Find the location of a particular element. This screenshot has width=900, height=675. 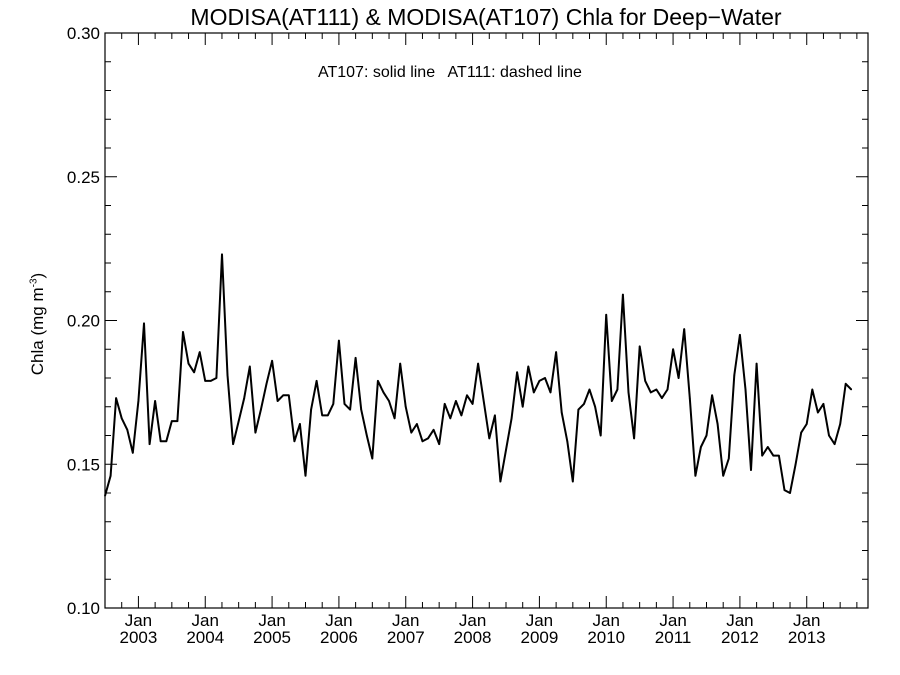

x-tick-label-year: 2013 is located at coordinates (807, 637).